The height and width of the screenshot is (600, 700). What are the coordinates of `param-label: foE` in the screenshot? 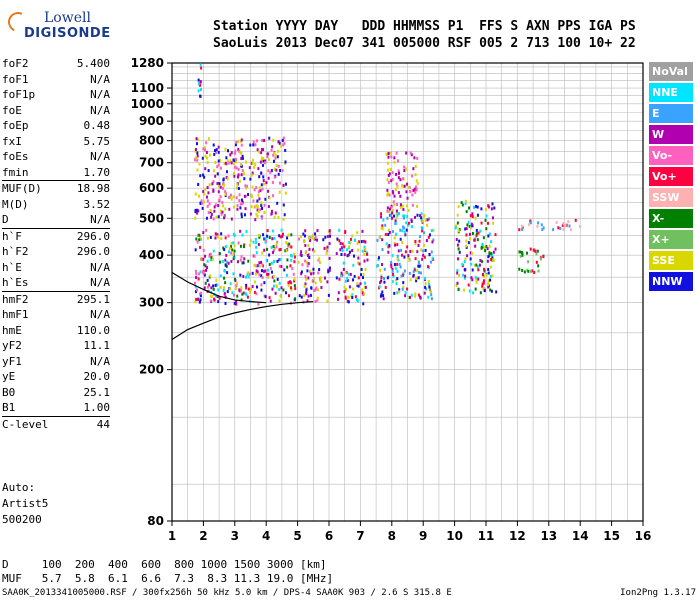 It's located at (12, 110).